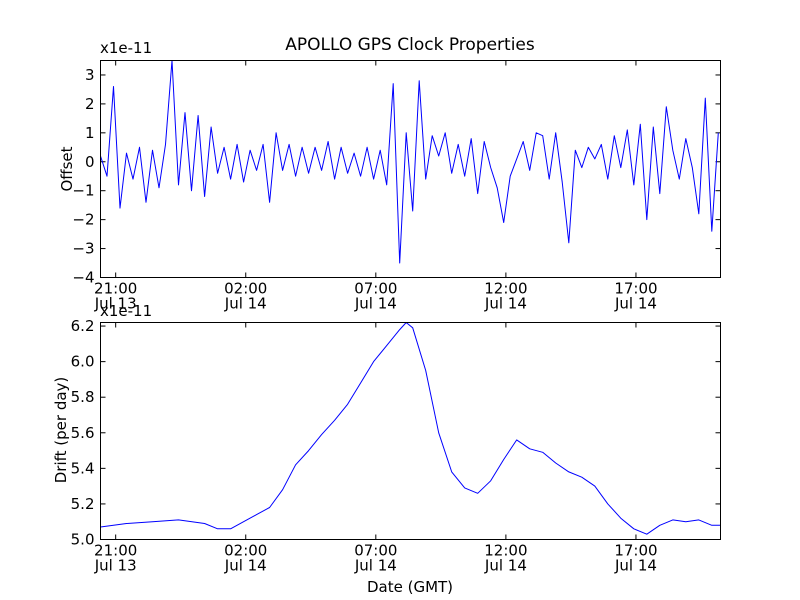  I want to click on y-tick-label: 6.2, so click(83, 326).